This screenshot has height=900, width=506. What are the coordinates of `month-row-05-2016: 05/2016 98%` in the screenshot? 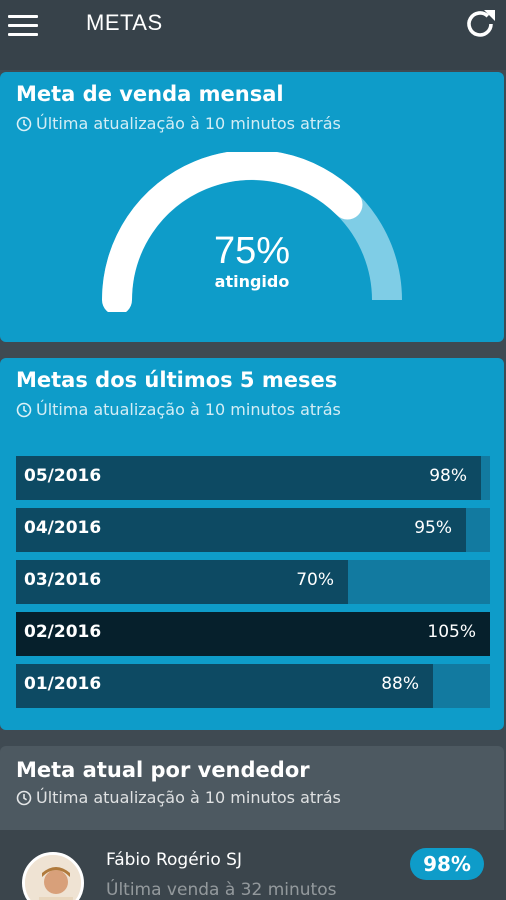 It's located at (253, 478).